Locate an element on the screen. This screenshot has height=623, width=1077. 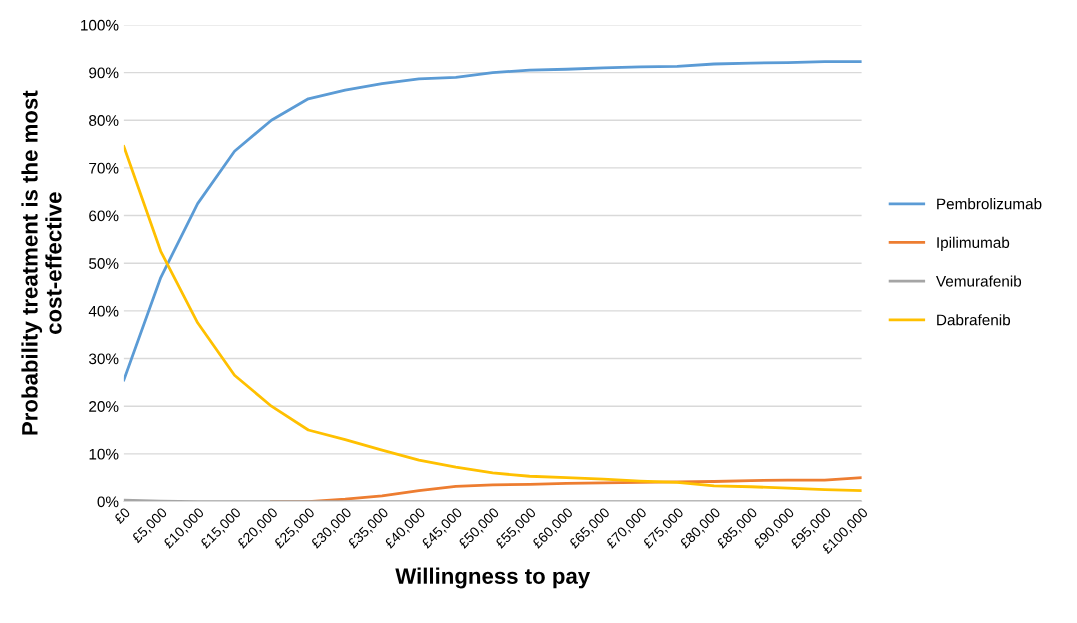
y-tick-label: 20% is located at coordinates (104, 406).